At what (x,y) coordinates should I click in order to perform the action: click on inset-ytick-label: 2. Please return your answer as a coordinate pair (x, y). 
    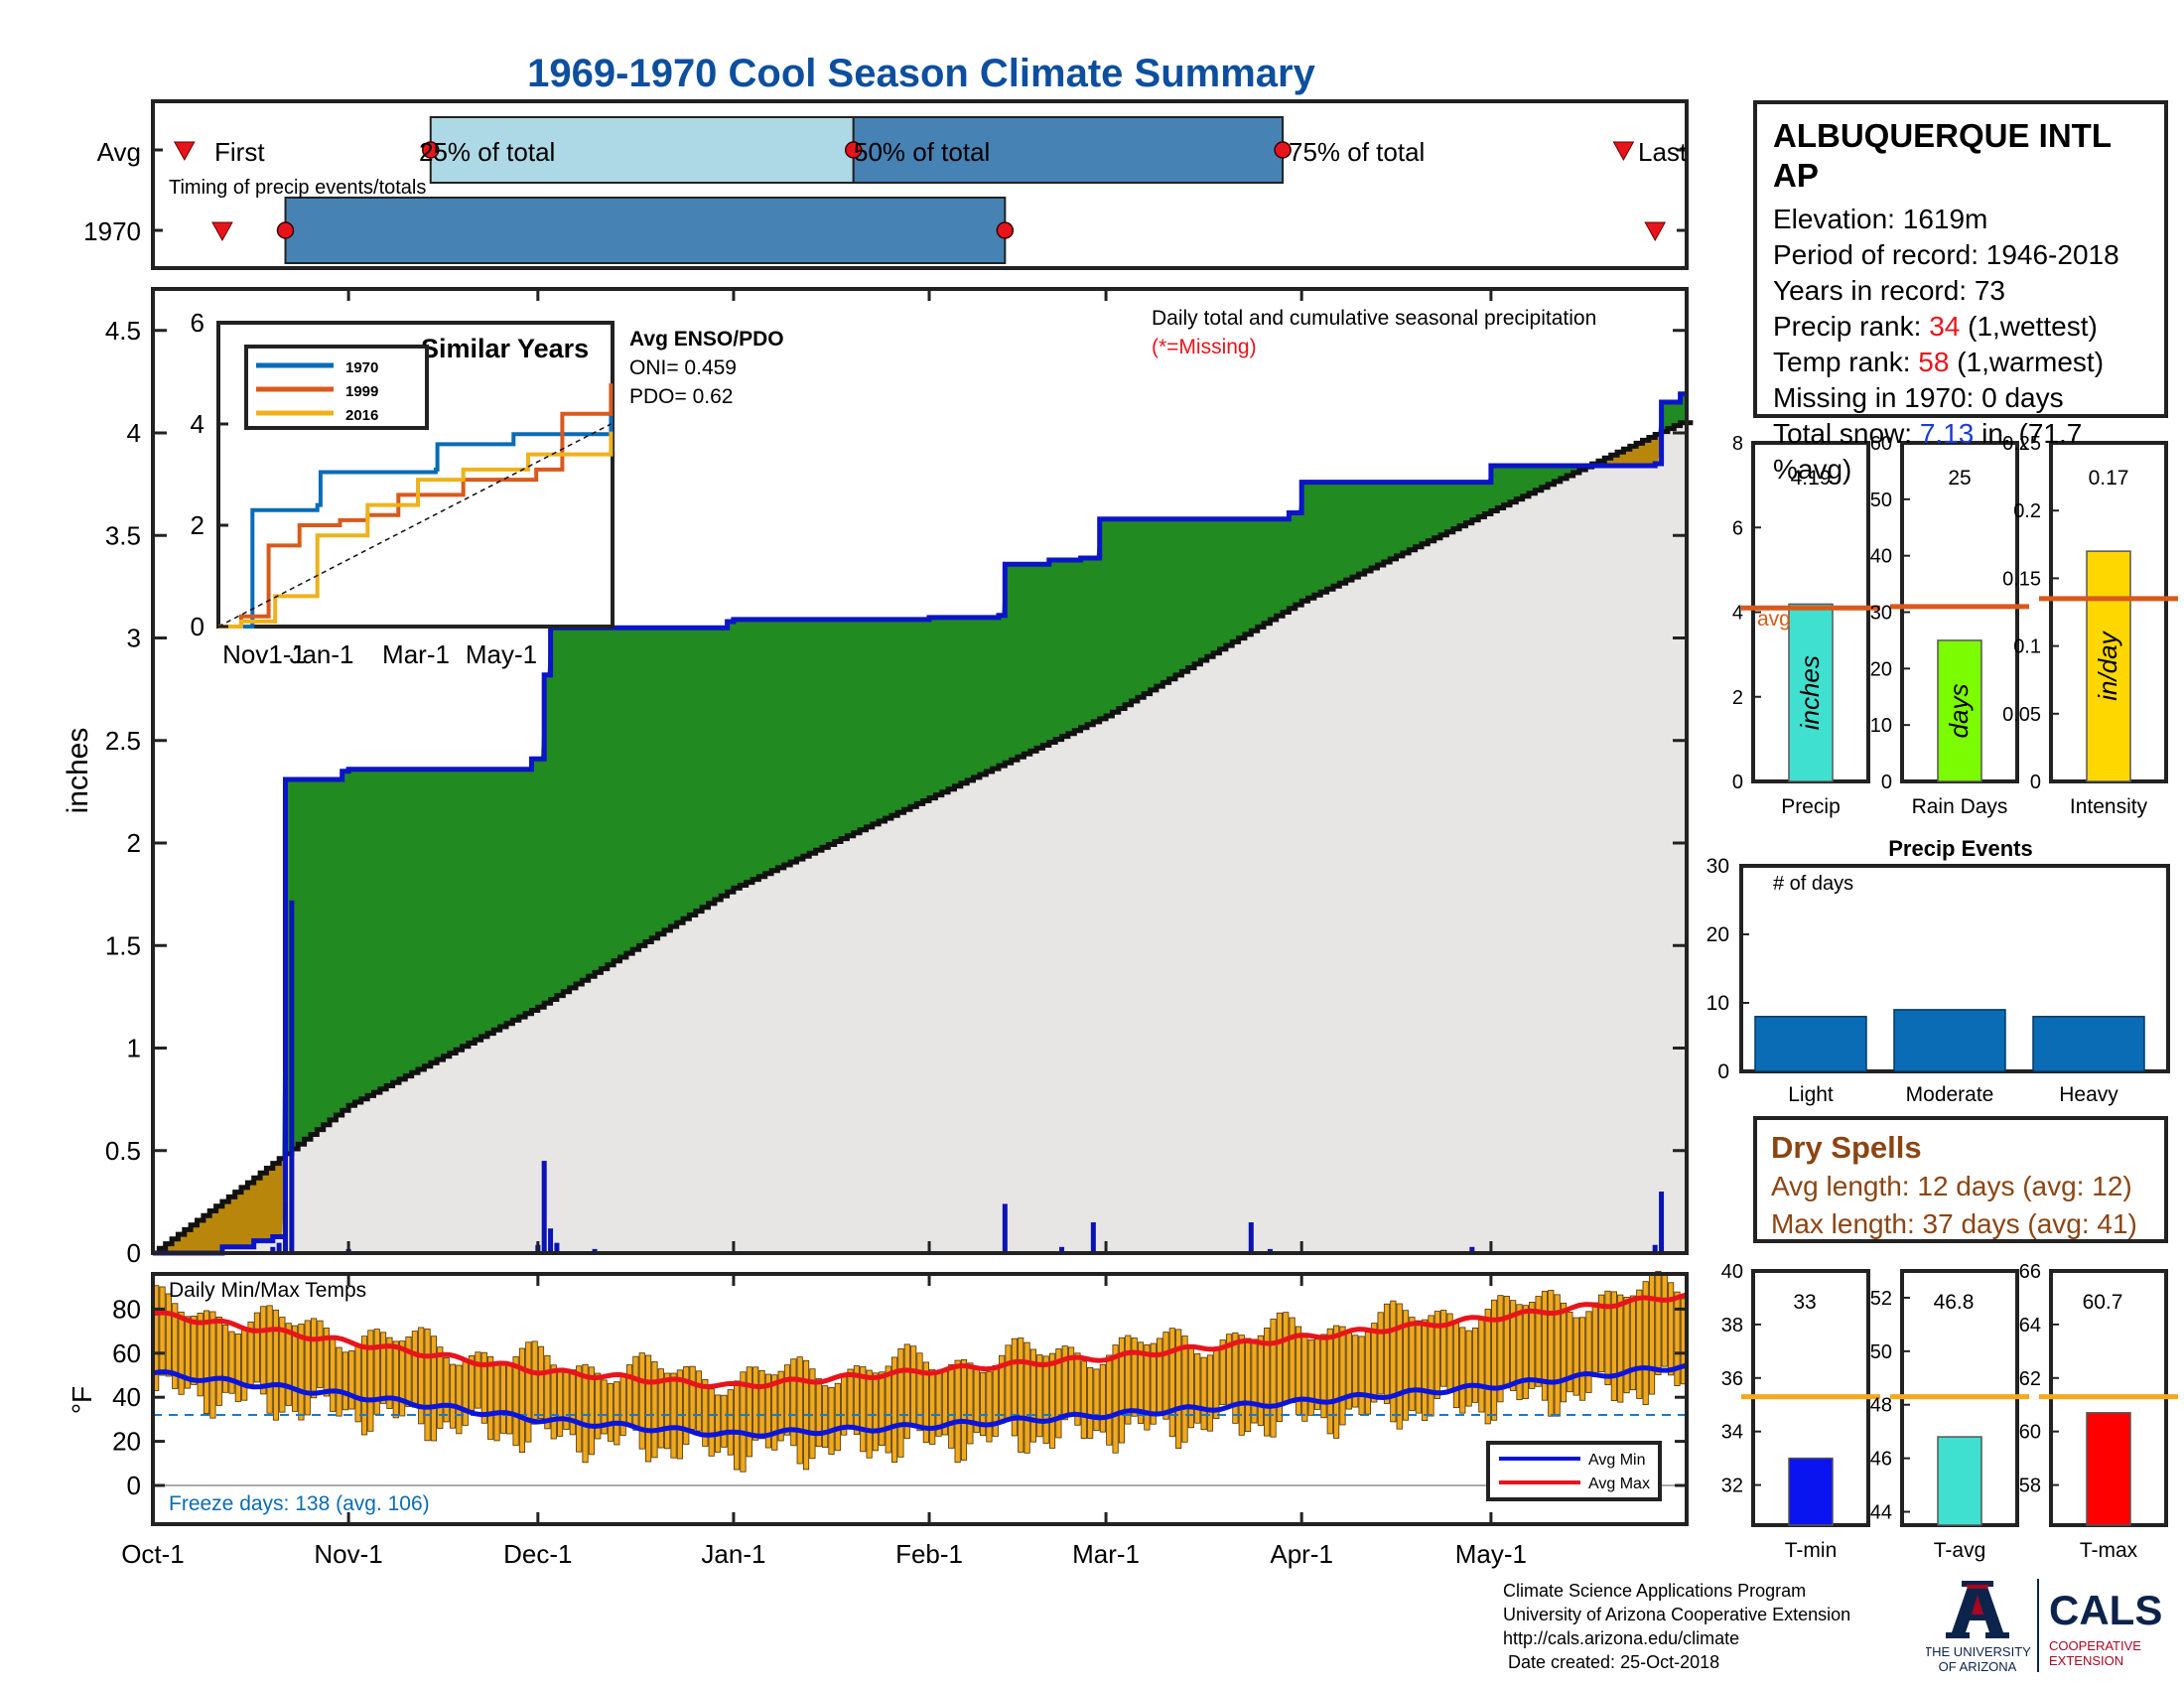
    Looking at the image, I should click on (198, 525).